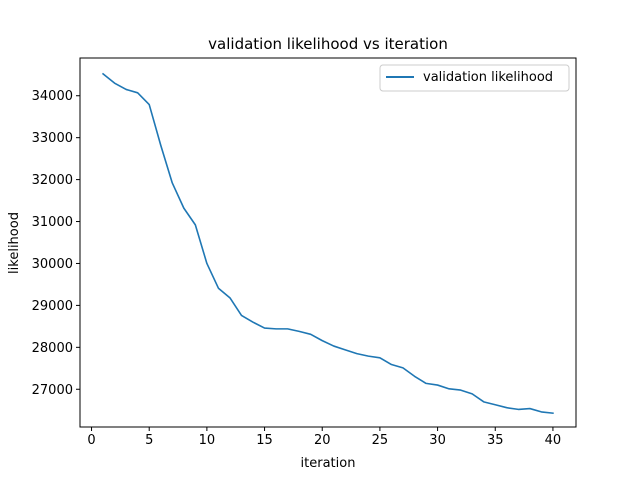  I want to click on x-tick-label: 15, so click(264, 440).